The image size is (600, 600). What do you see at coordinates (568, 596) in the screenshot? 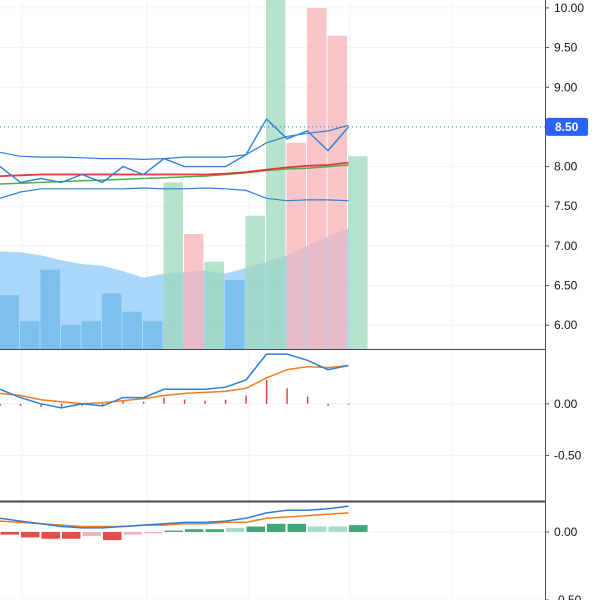
I see `osc-tick-1: -0.50` at bounding box center [568, 596].